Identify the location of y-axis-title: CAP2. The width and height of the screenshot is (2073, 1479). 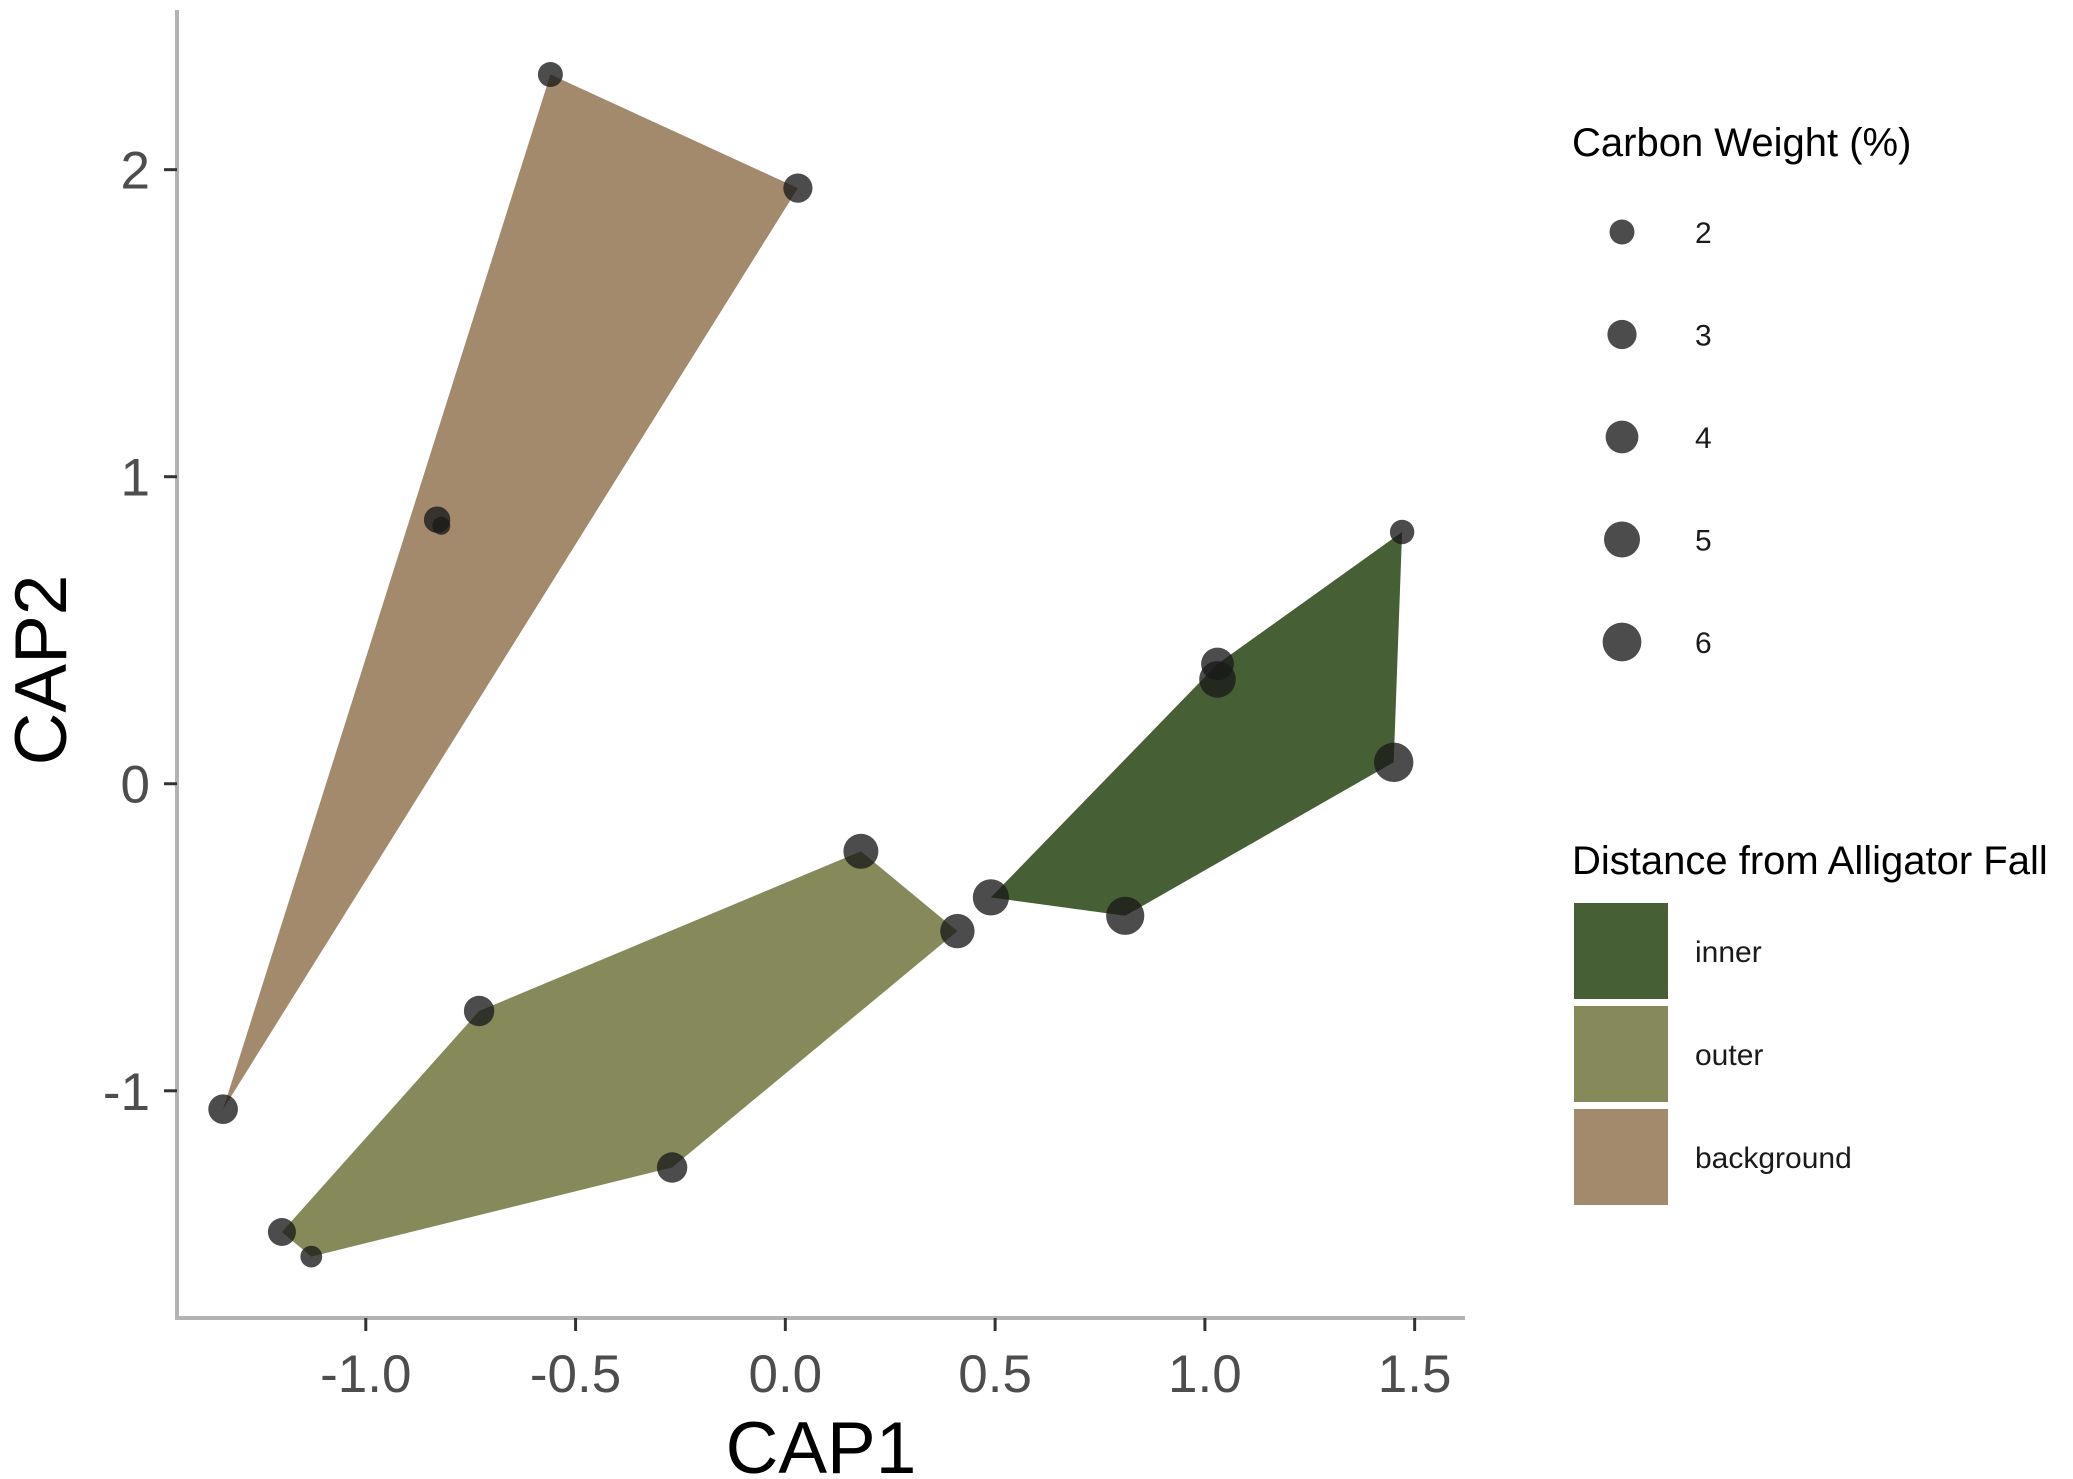
(41, 670).